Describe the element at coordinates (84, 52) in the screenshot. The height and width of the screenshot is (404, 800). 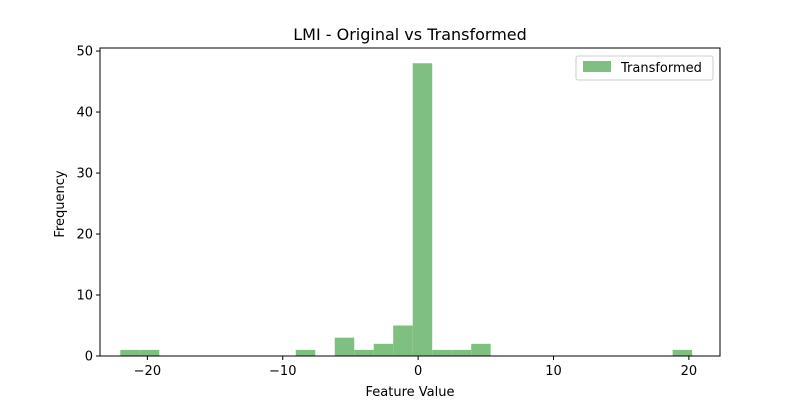
I see `y-tick-label: 50` at that location.